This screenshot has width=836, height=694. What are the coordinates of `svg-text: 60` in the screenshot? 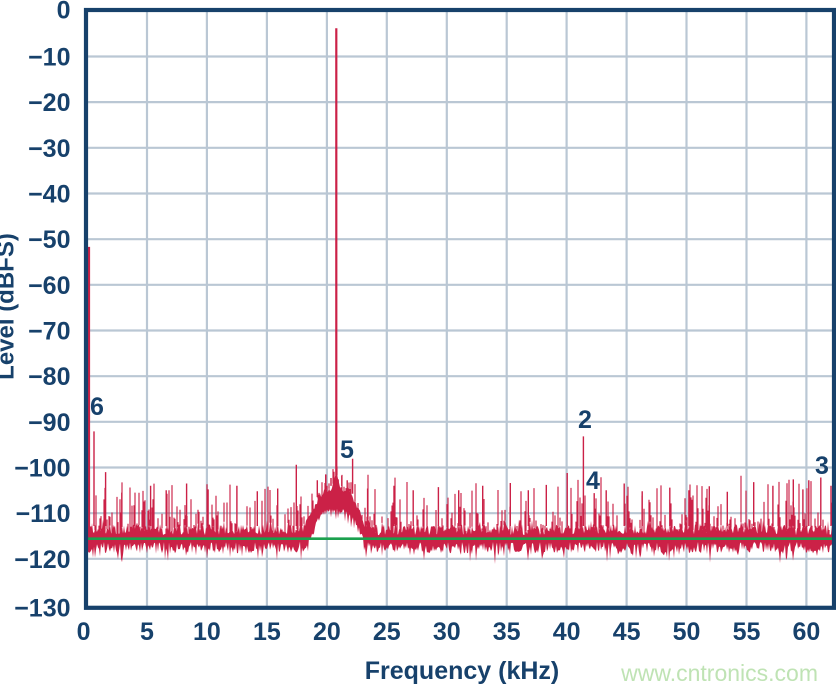 It's located at (806, 632).